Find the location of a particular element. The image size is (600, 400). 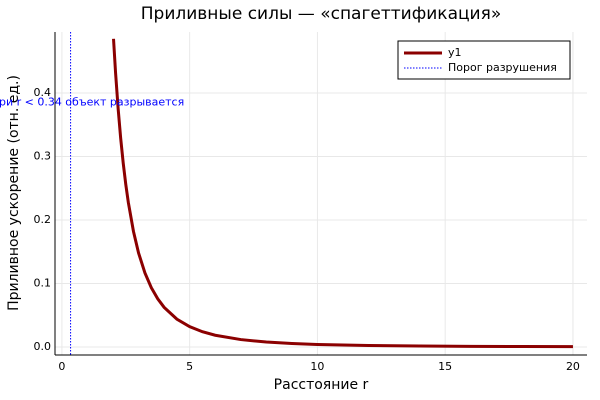

y-tick-label: 0.4 is located at coordinates (43, 92).